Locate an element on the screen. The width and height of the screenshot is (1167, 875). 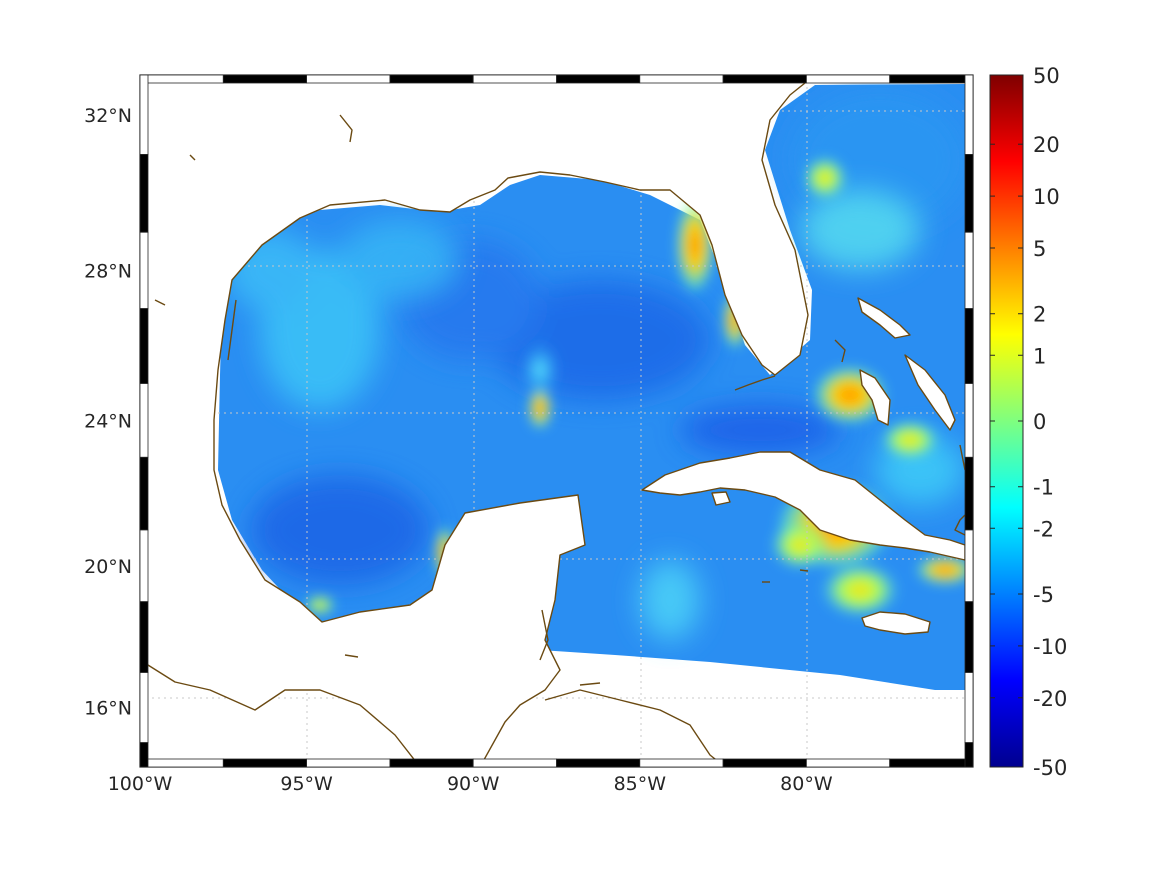
land-jamaica is located at coordinates (896, 623).